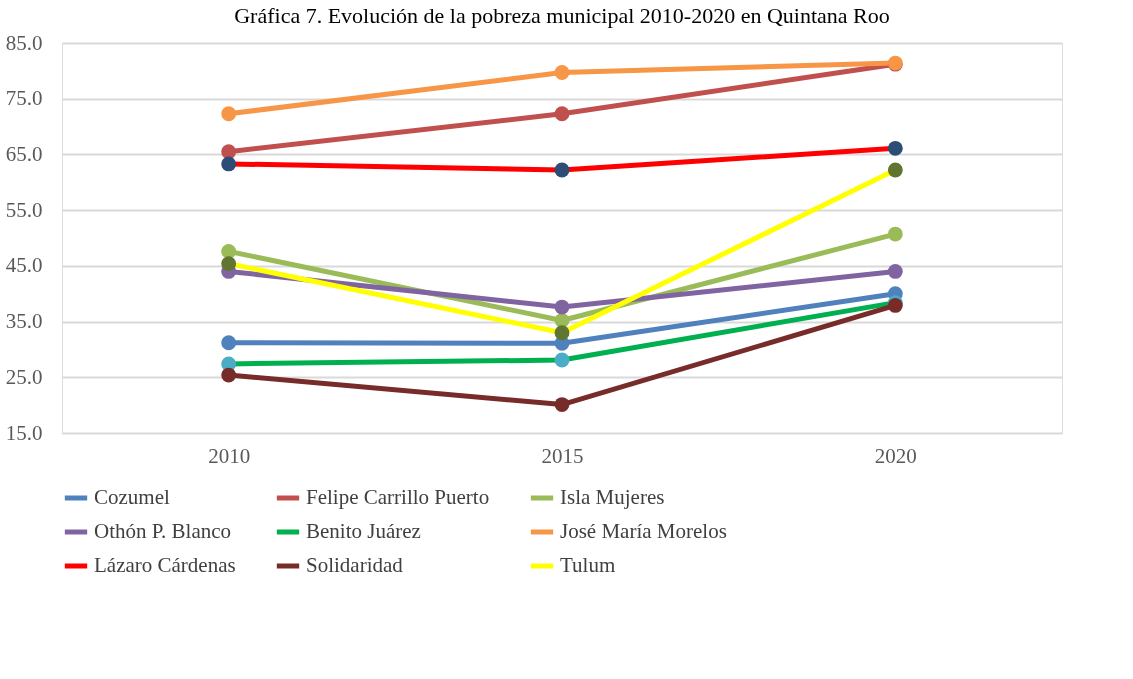  I want to click on y-tick-label: 85.0, so click(24, 42).